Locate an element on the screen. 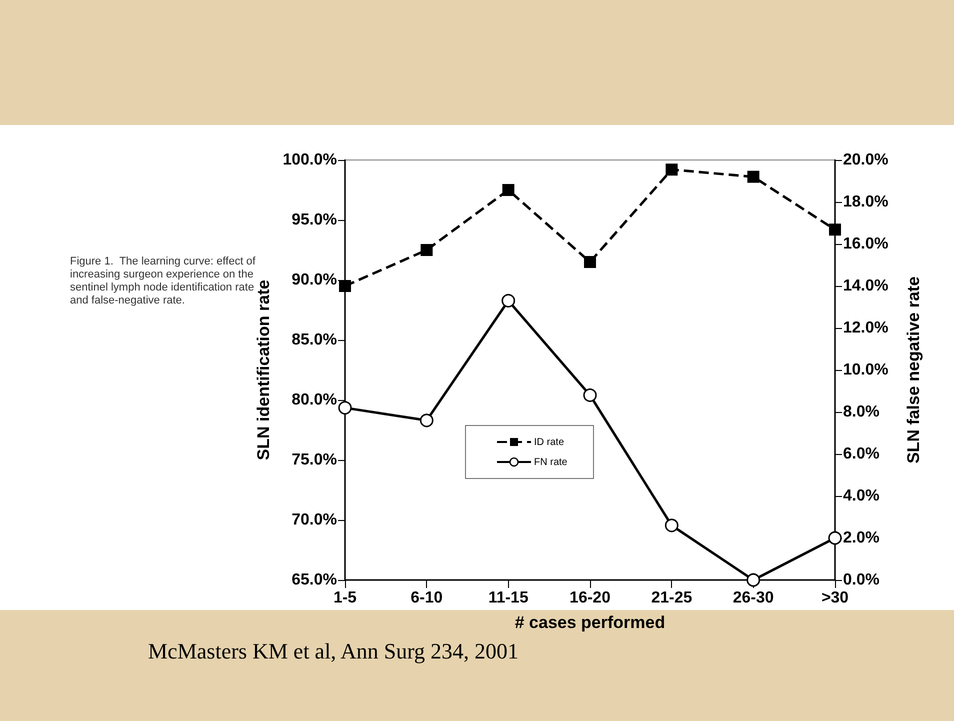 The height and width of the screenshot is (721, 954). y2-tick-label: 0.0% is located at coordinates (861, 580).